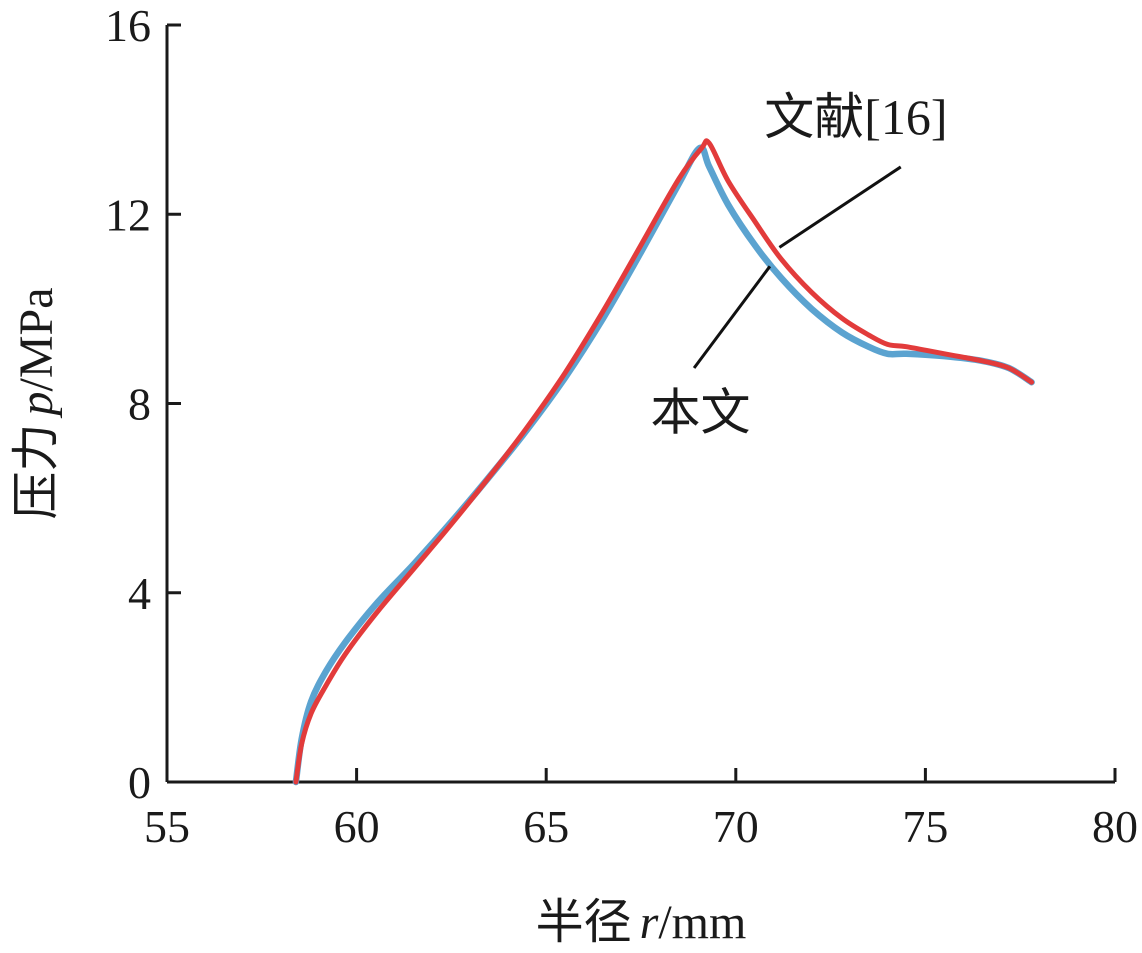 The width and height of the screenshot is (1142, 953). Describe the element at coordinates (357, 826) in the screenshot. I see `x-tick-label: 60` at that location.